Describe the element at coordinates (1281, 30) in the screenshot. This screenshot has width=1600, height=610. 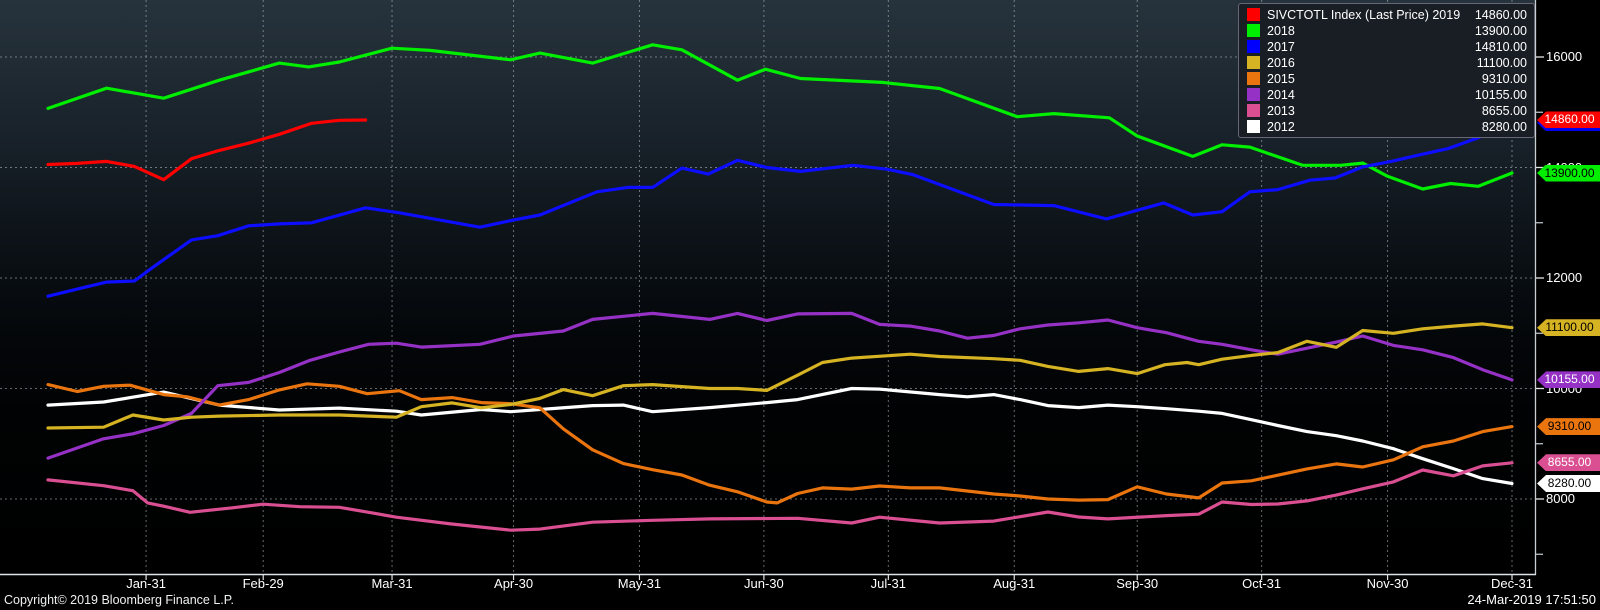
I see `legend-label: 2018` at that location.